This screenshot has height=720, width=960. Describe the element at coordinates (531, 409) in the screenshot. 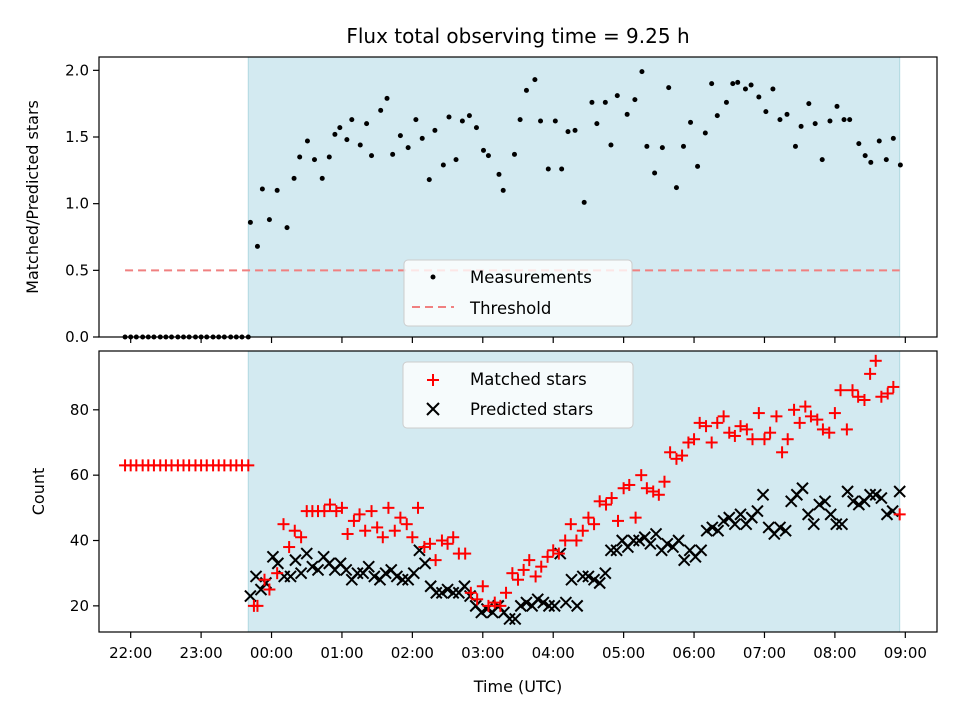

I see `legend-label-predicted: Predicted stars` at that location.